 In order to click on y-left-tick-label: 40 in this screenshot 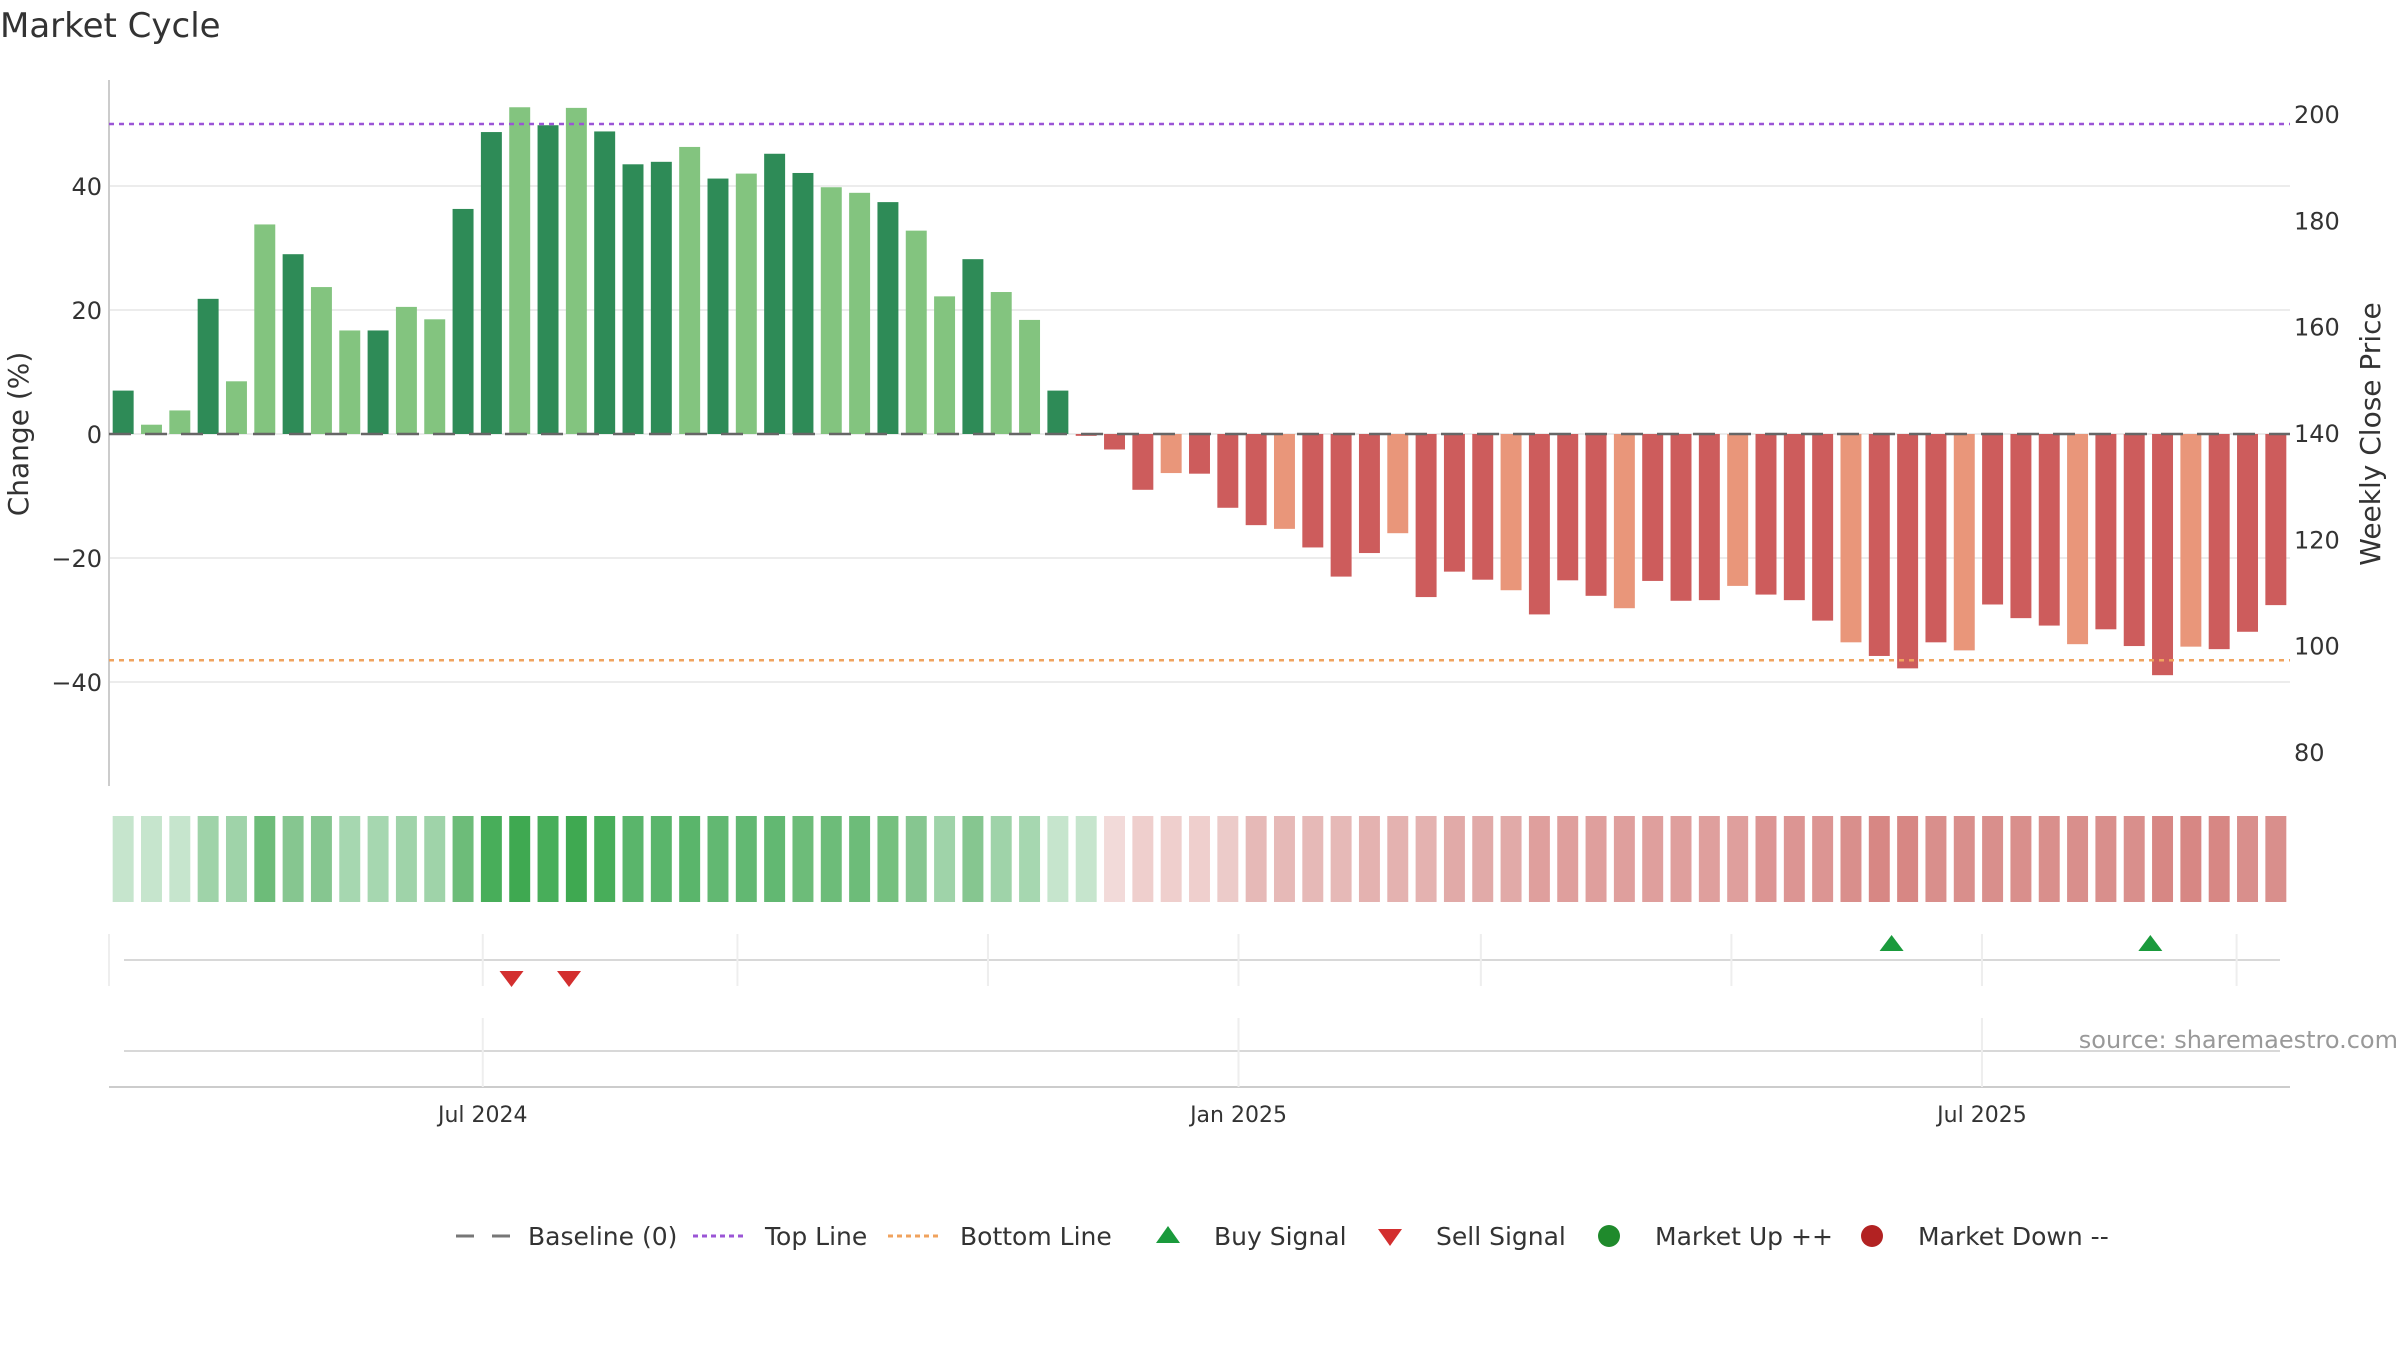, I will do `click(86, 187)`.